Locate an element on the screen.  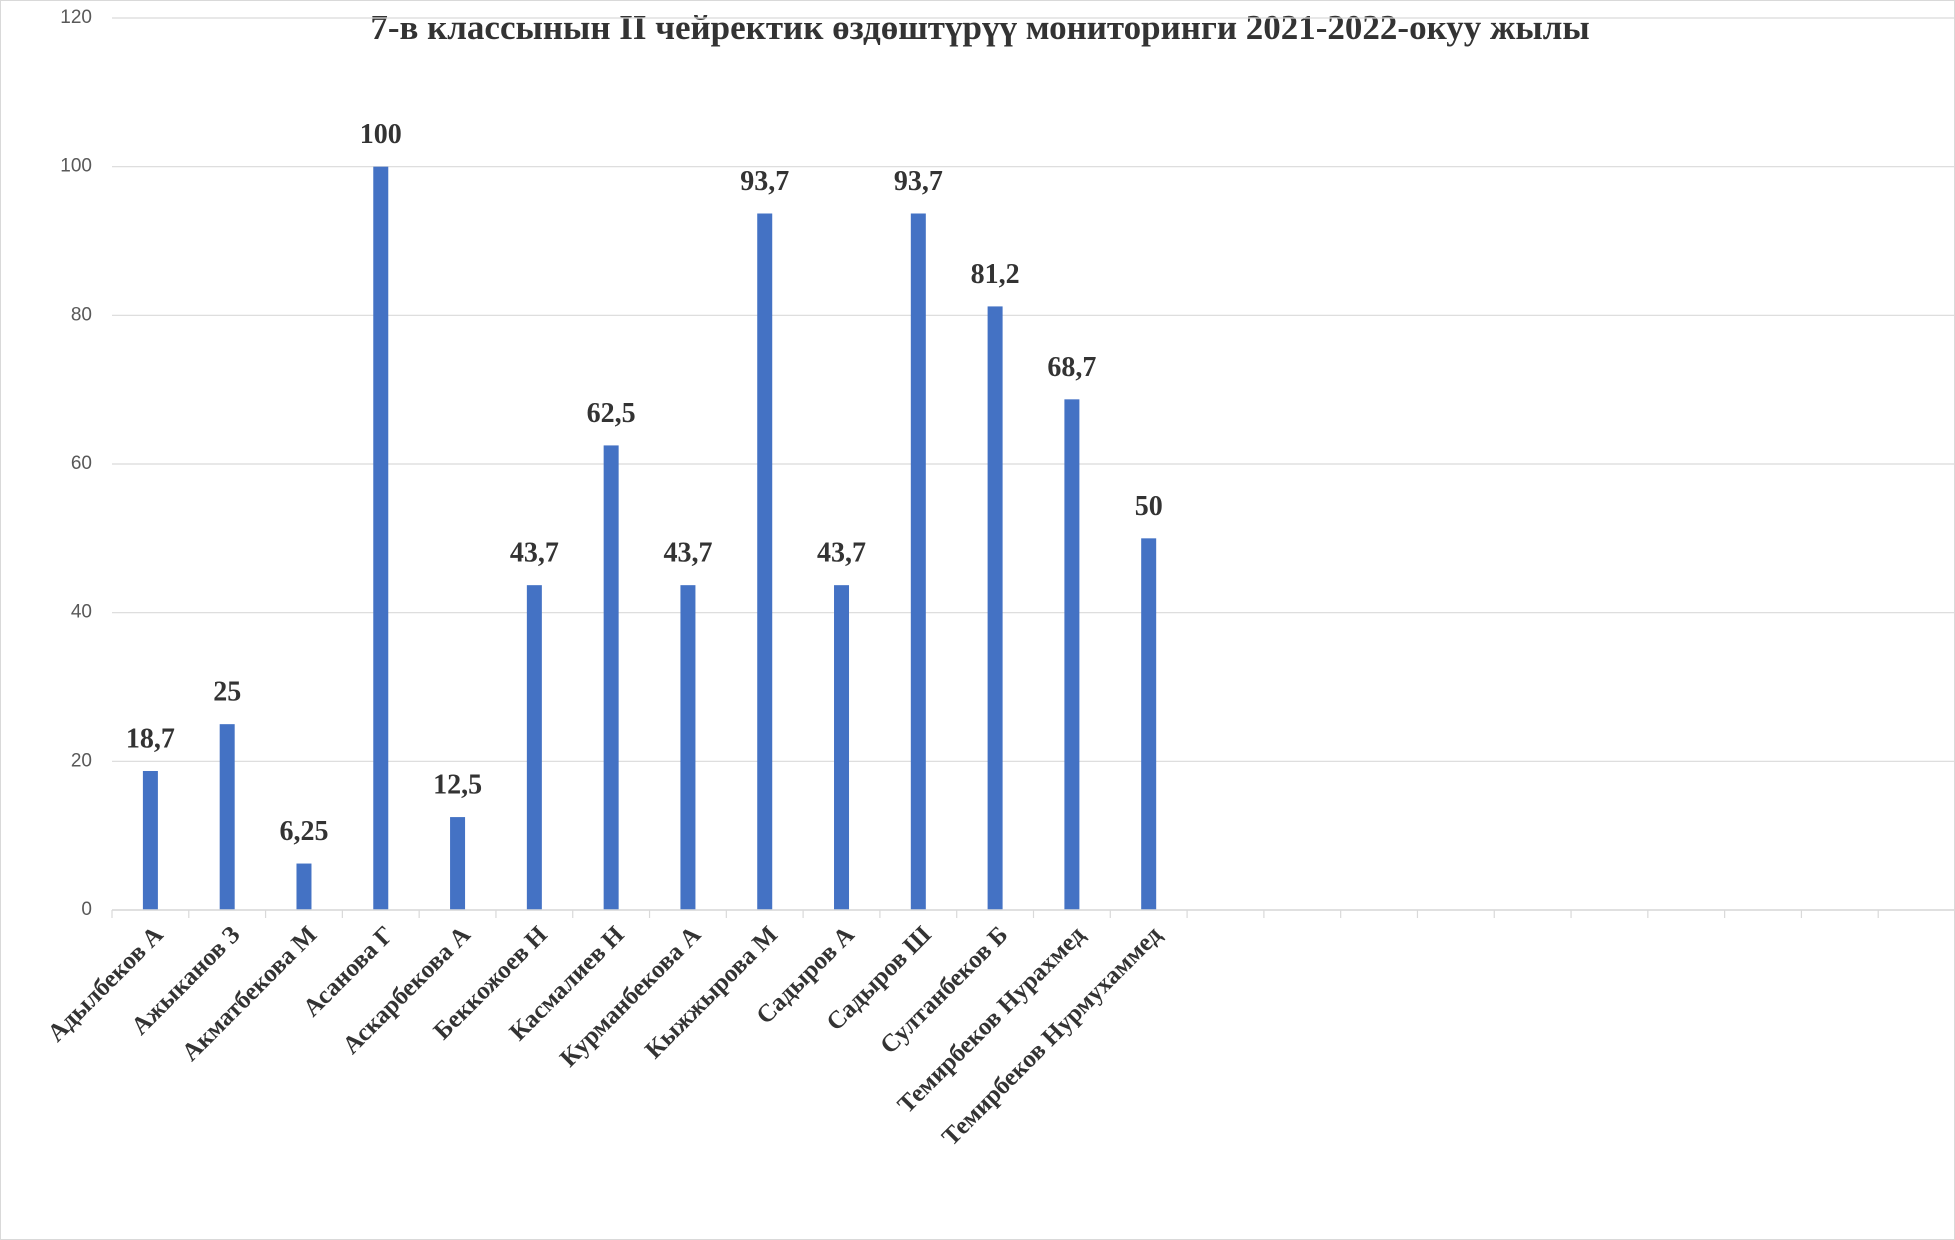
value-label: 18,7 is located at coordinates (150, 738).